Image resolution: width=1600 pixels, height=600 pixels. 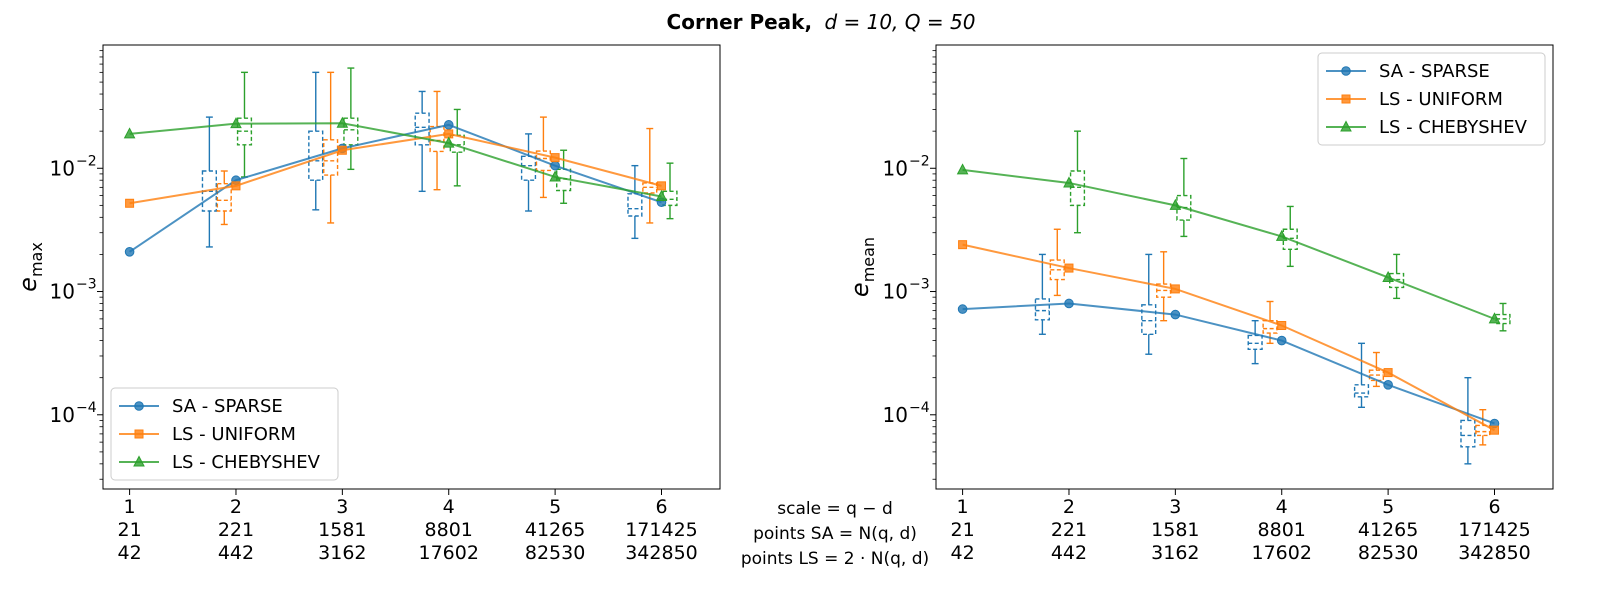 I want to click on emax-xtick-label: 8801, so click(x=449, y=530).